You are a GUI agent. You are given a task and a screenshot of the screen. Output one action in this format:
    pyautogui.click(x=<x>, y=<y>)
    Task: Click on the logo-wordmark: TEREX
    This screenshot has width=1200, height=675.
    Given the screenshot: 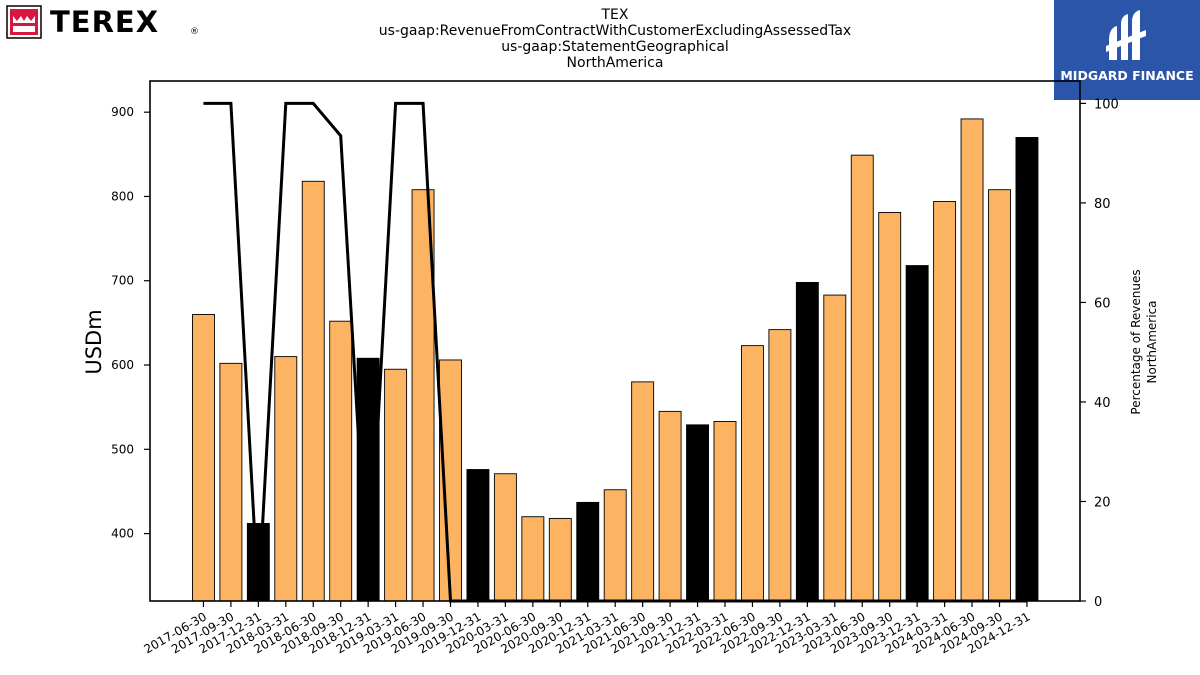 What is the action you would take?
    pyautogui.click(x=104, y=22)
    